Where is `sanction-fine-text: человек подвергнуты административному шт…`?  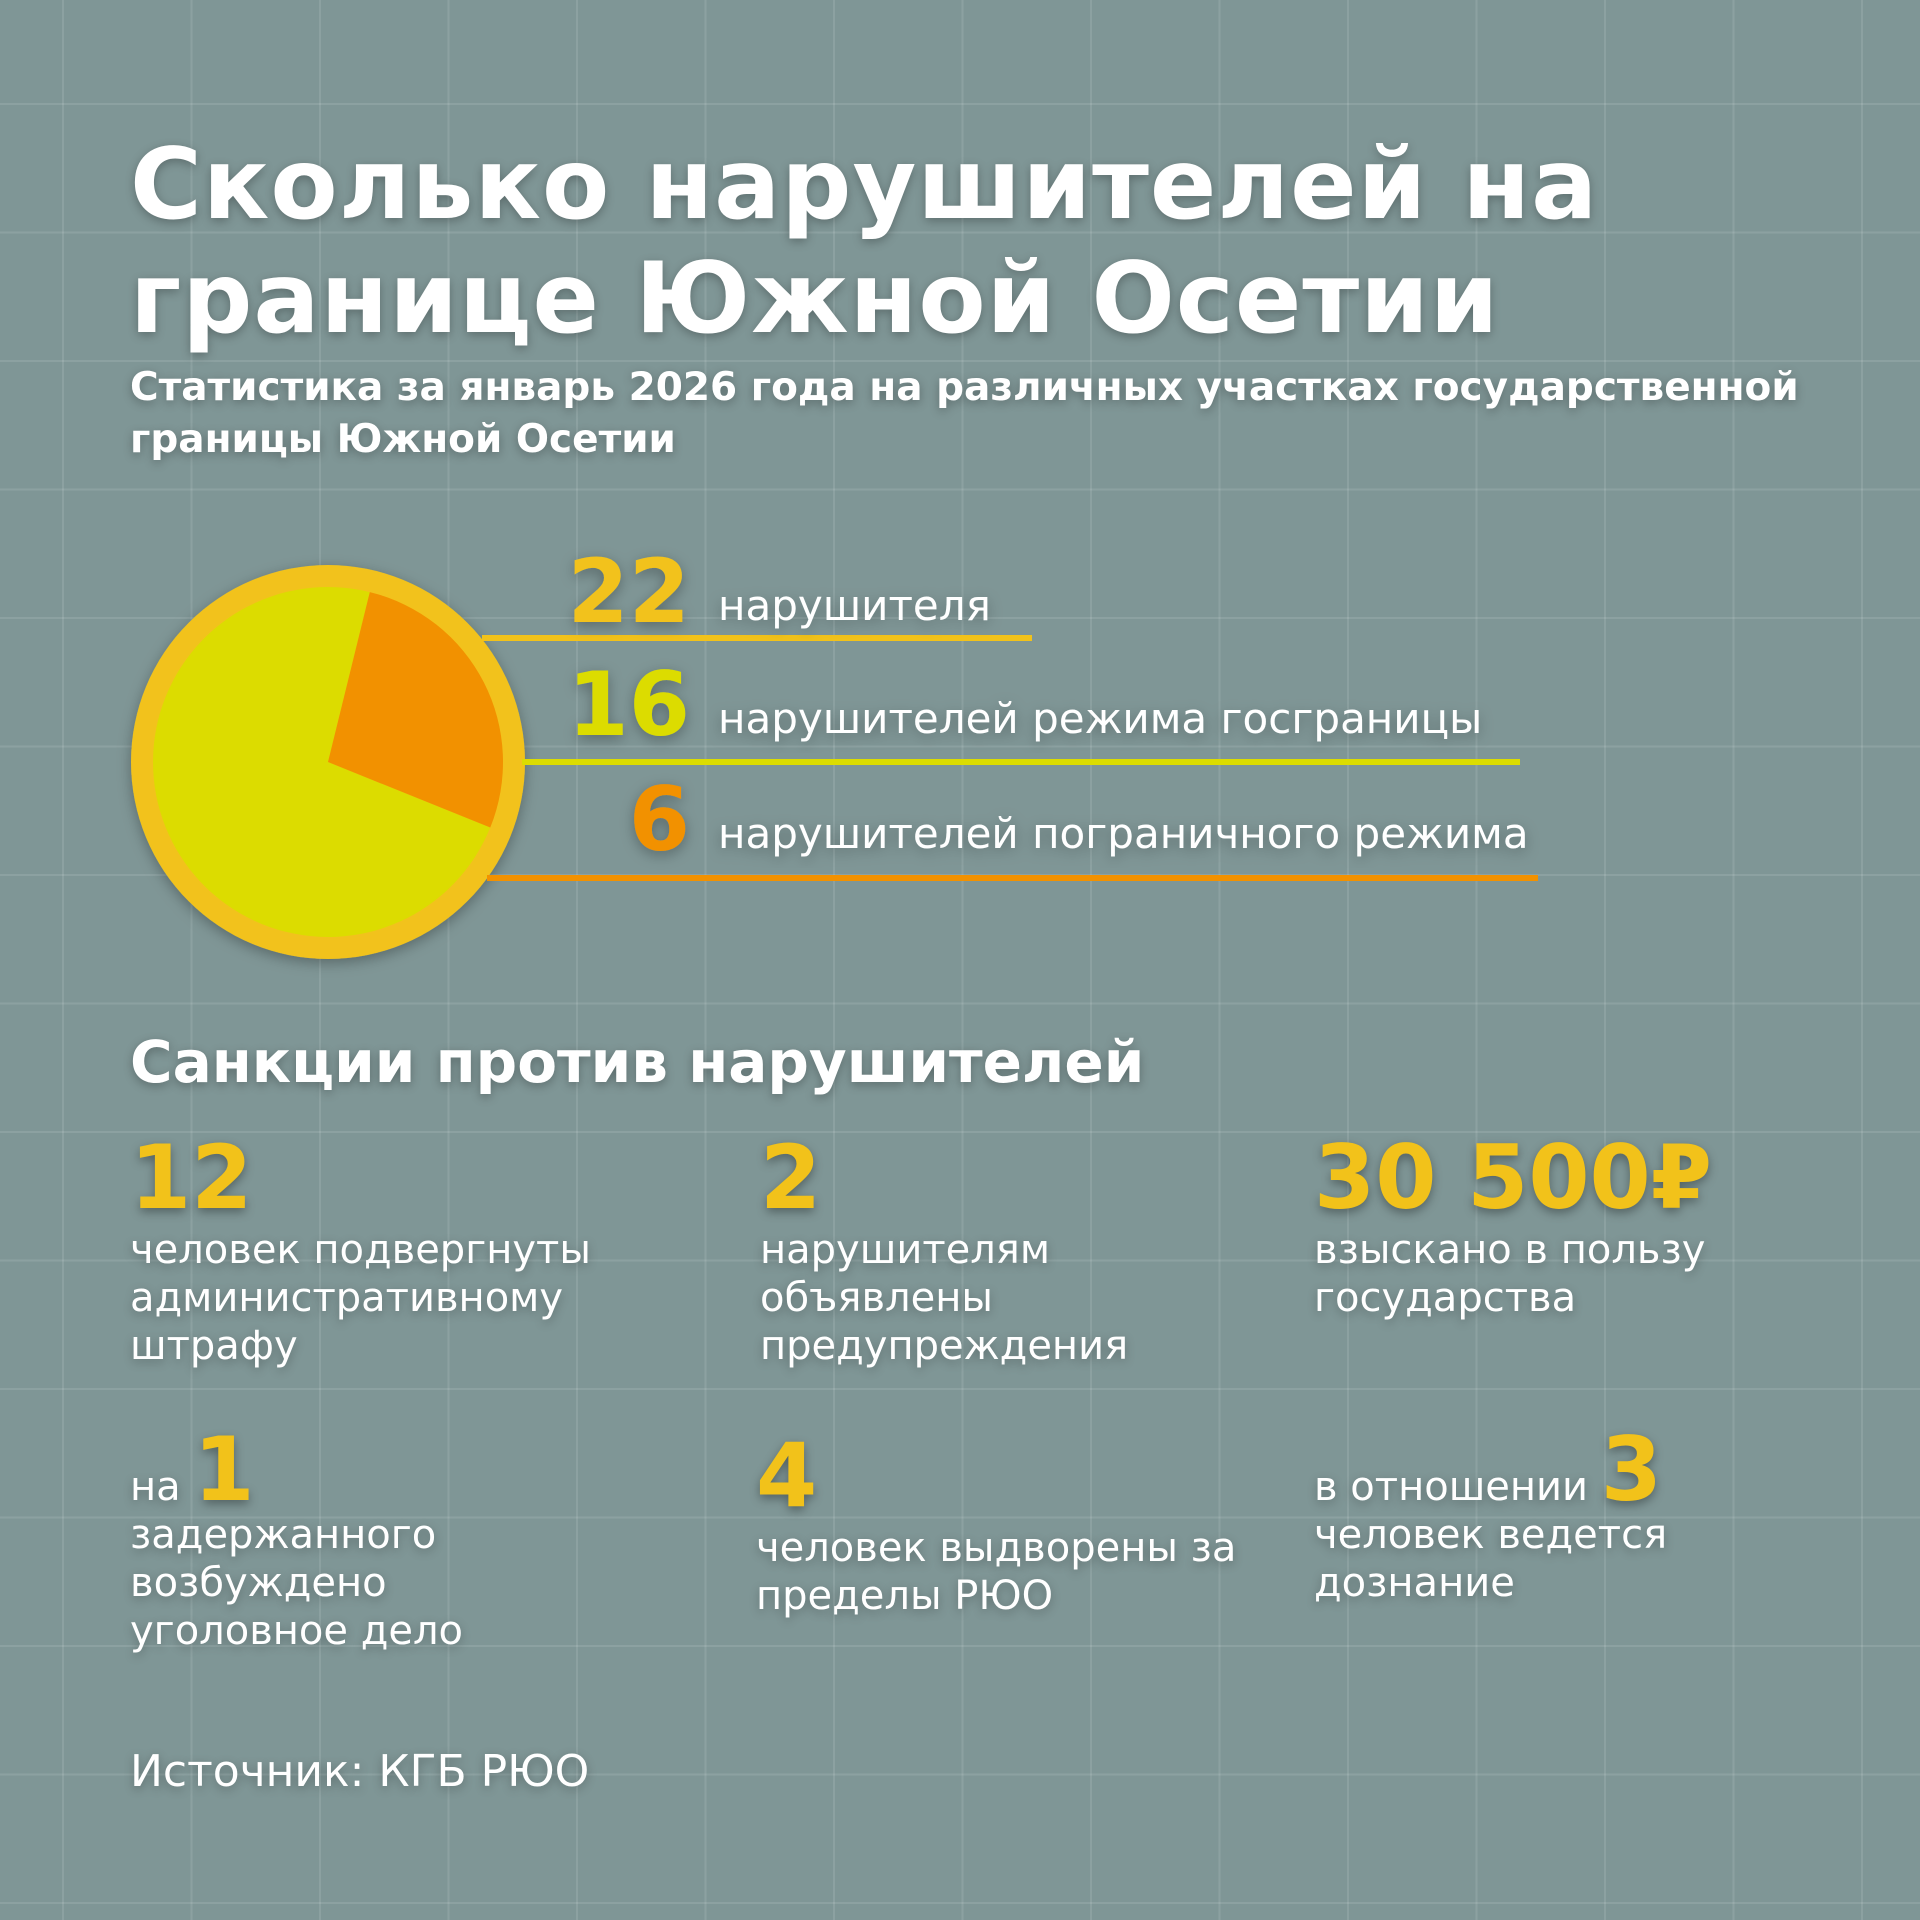 sanction-fine-text: человек подвергнуты административному шт… is located at coordinates (360, 1298).